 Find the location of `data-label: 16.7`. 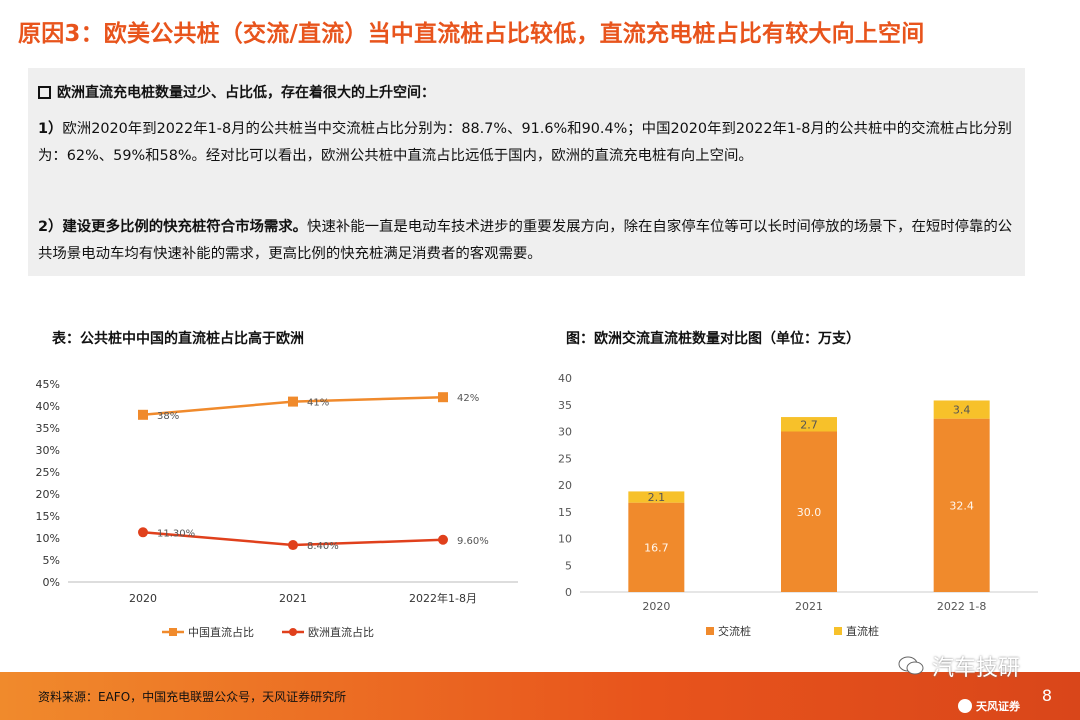

data-label: 16.7 is located at coordinates (656, 547).